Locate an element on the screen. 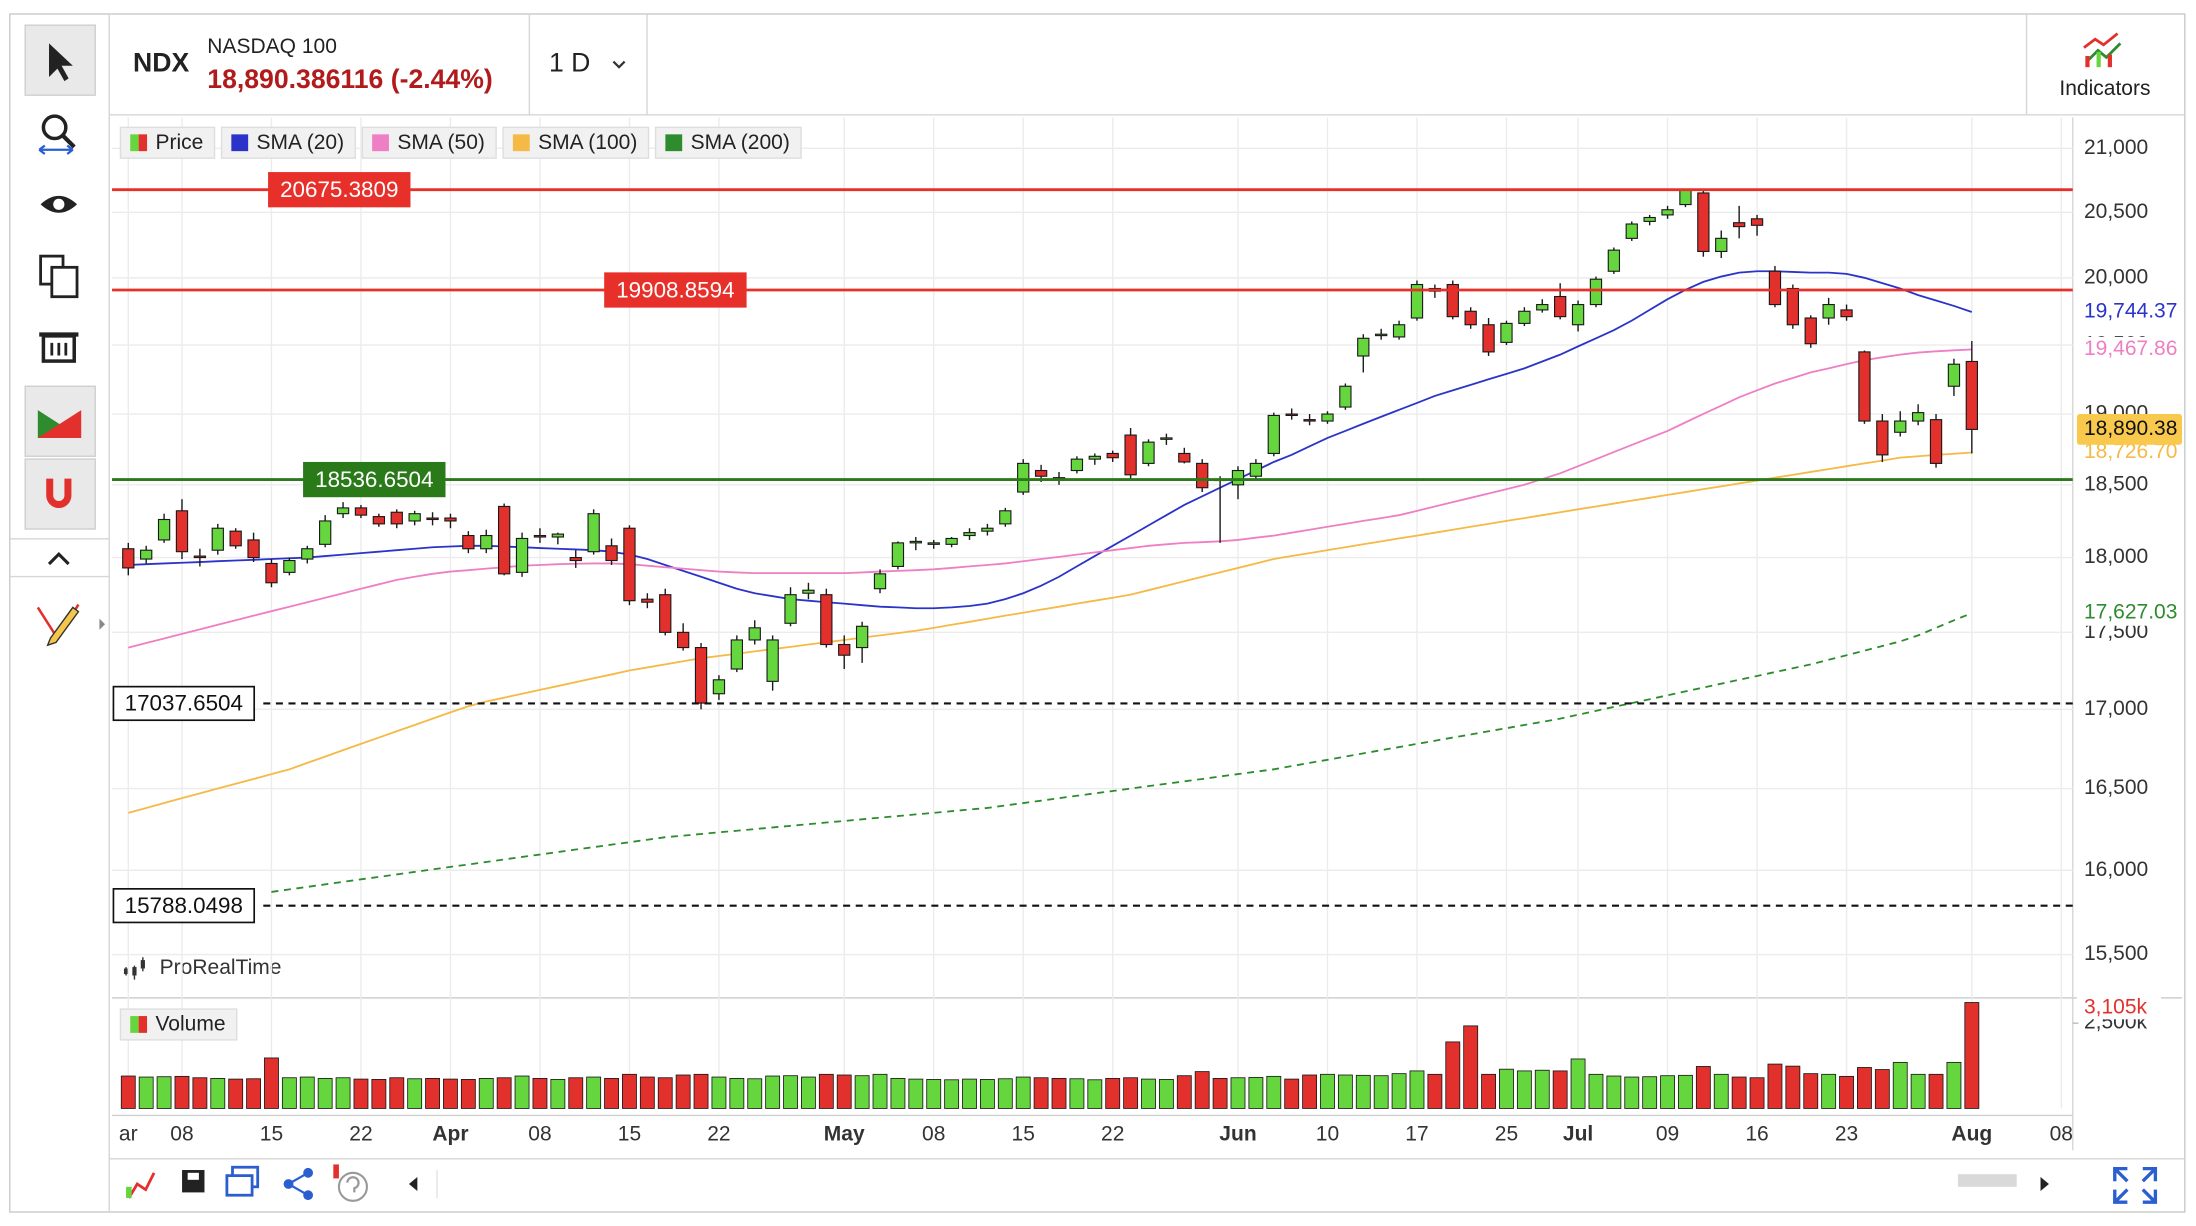  drawing-button is located at coordinates (71, 625).